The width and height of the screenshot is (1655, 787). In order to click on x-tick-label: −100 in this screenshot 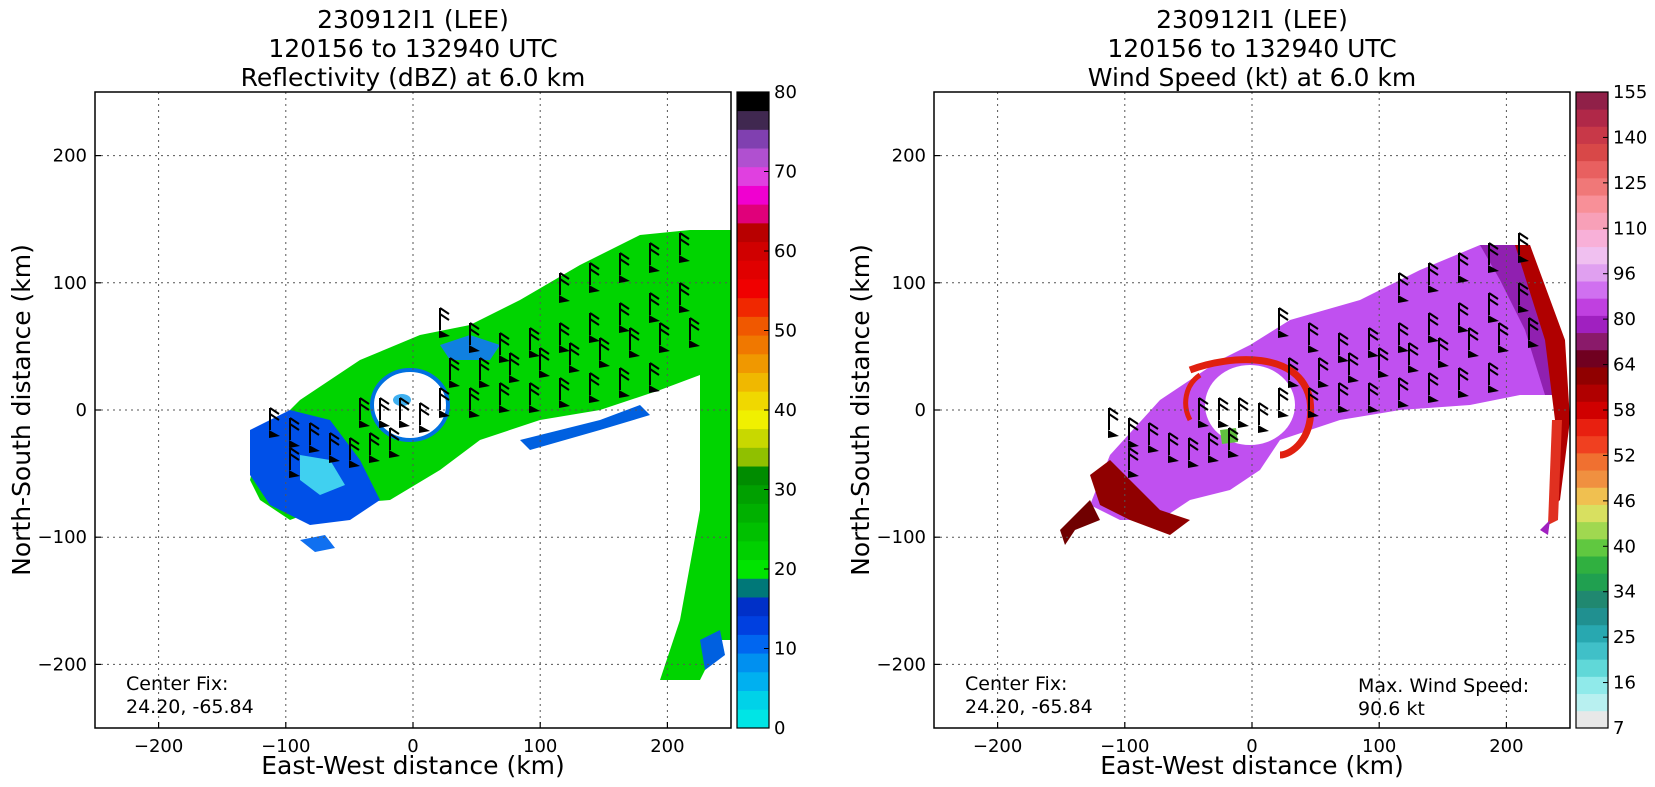, I will do `click(1124, 746)`.